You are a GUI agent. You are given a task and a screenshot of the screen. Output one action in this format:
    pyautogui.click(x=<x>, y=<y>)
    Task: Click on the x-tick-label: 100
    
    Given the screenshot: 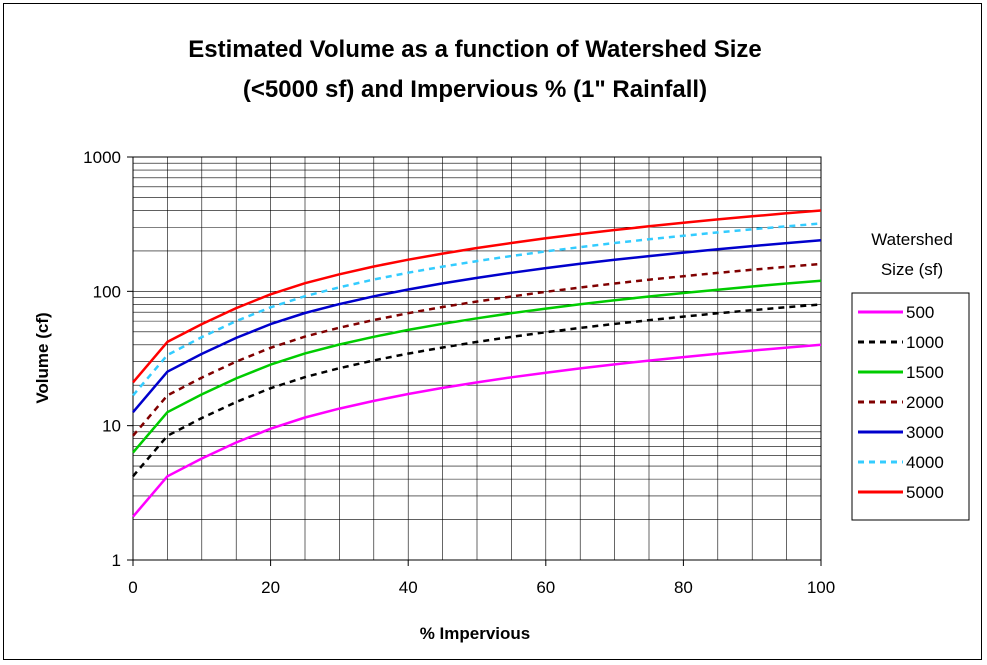 What is the action you would take?
    pyautogui.click(x=821, y=587)
    